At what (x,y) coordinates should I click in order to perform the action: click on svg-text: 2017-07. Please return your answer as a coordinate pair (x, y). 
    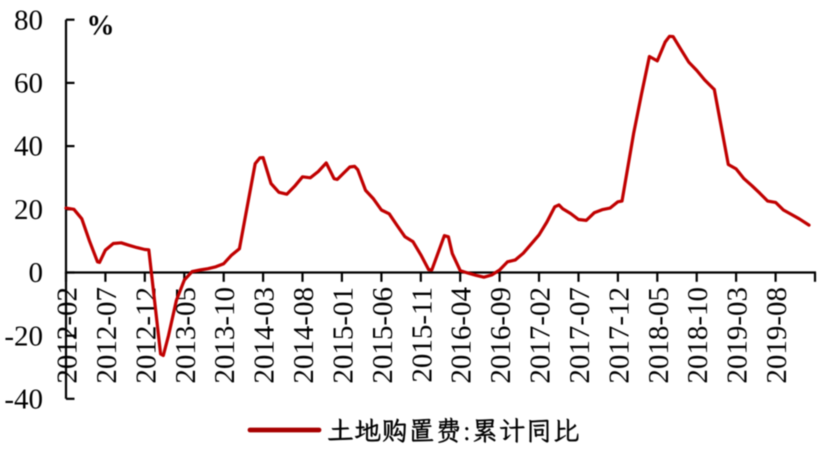
    Looking at the image, I should click on (580, 335).